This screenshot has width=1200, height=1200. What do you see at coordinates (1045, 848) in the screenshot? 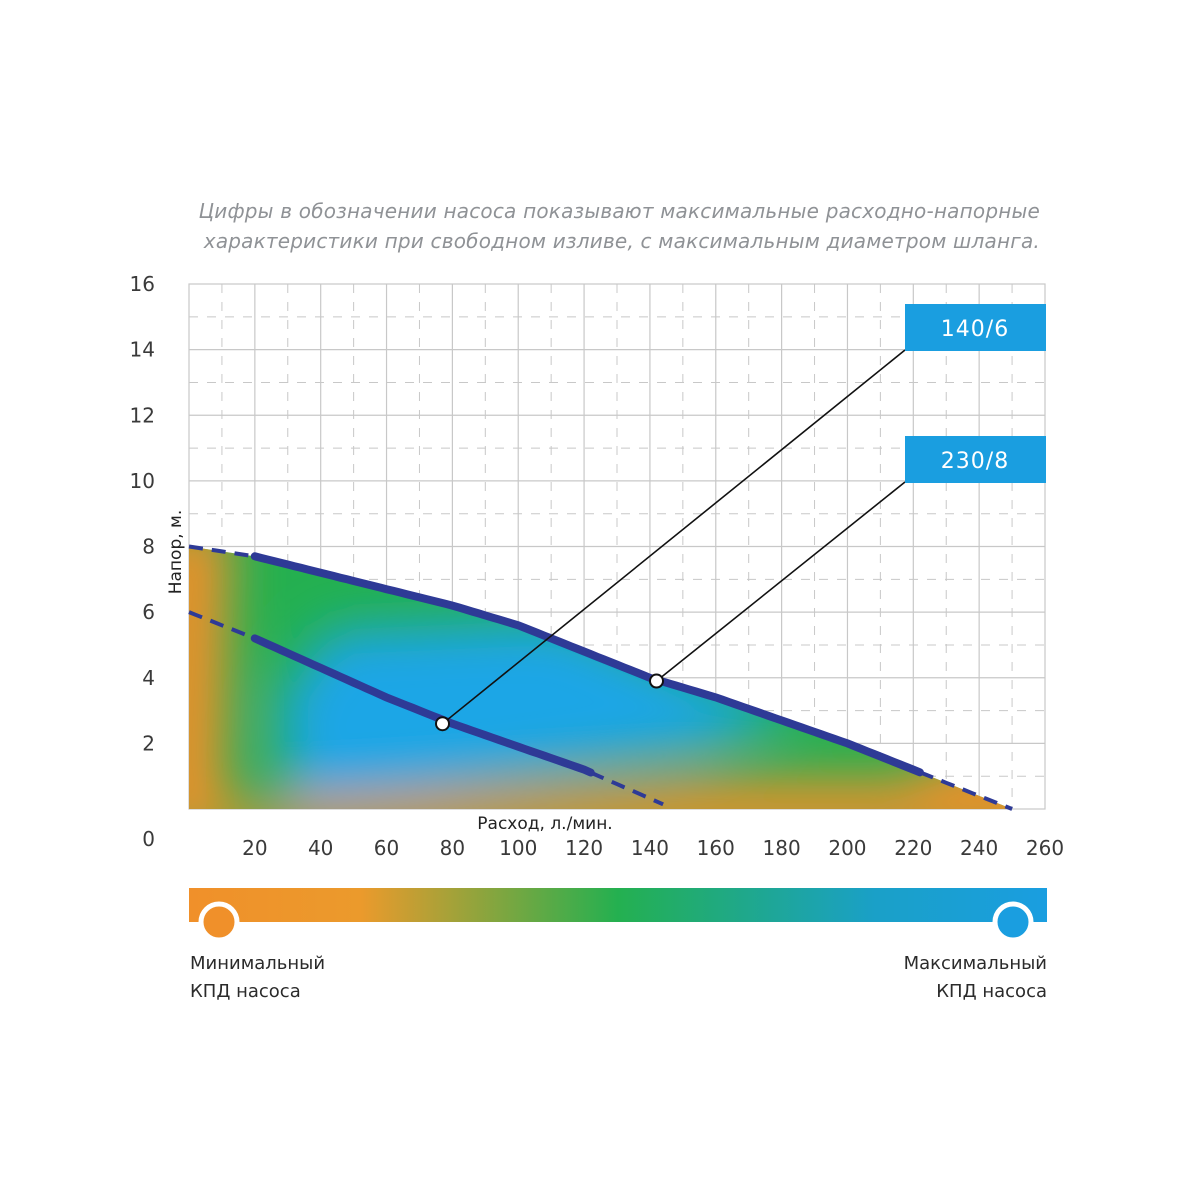
I see `x-tick-label: 260` at bounding box center [1045, 848].